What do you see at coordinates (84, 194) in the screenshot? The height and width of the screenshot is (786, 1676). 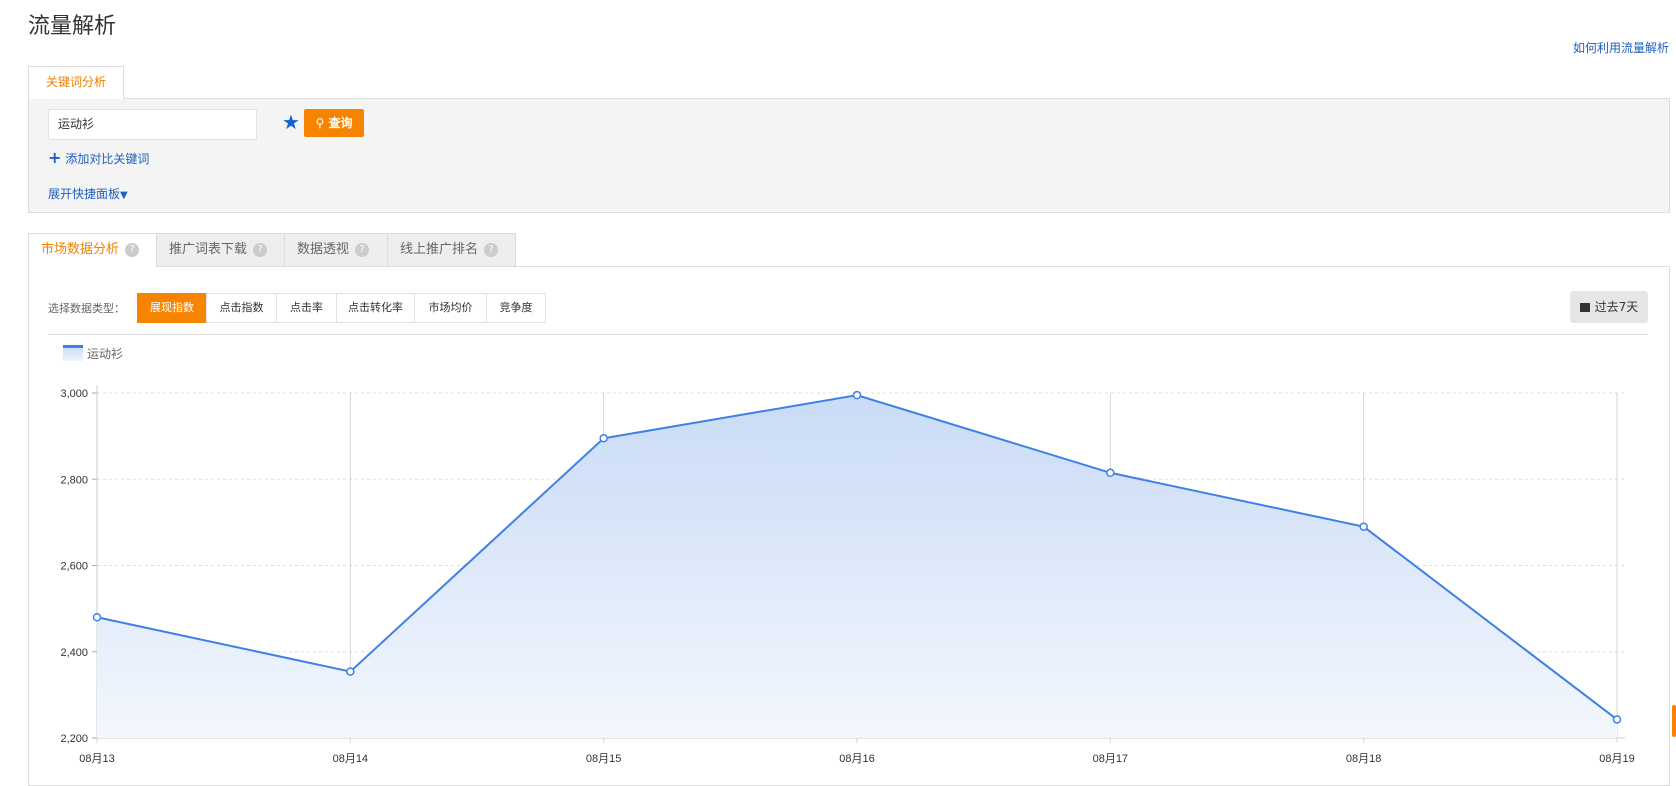 I see `expand-label: 展开快捷面板` at bounding box center [84, 194].